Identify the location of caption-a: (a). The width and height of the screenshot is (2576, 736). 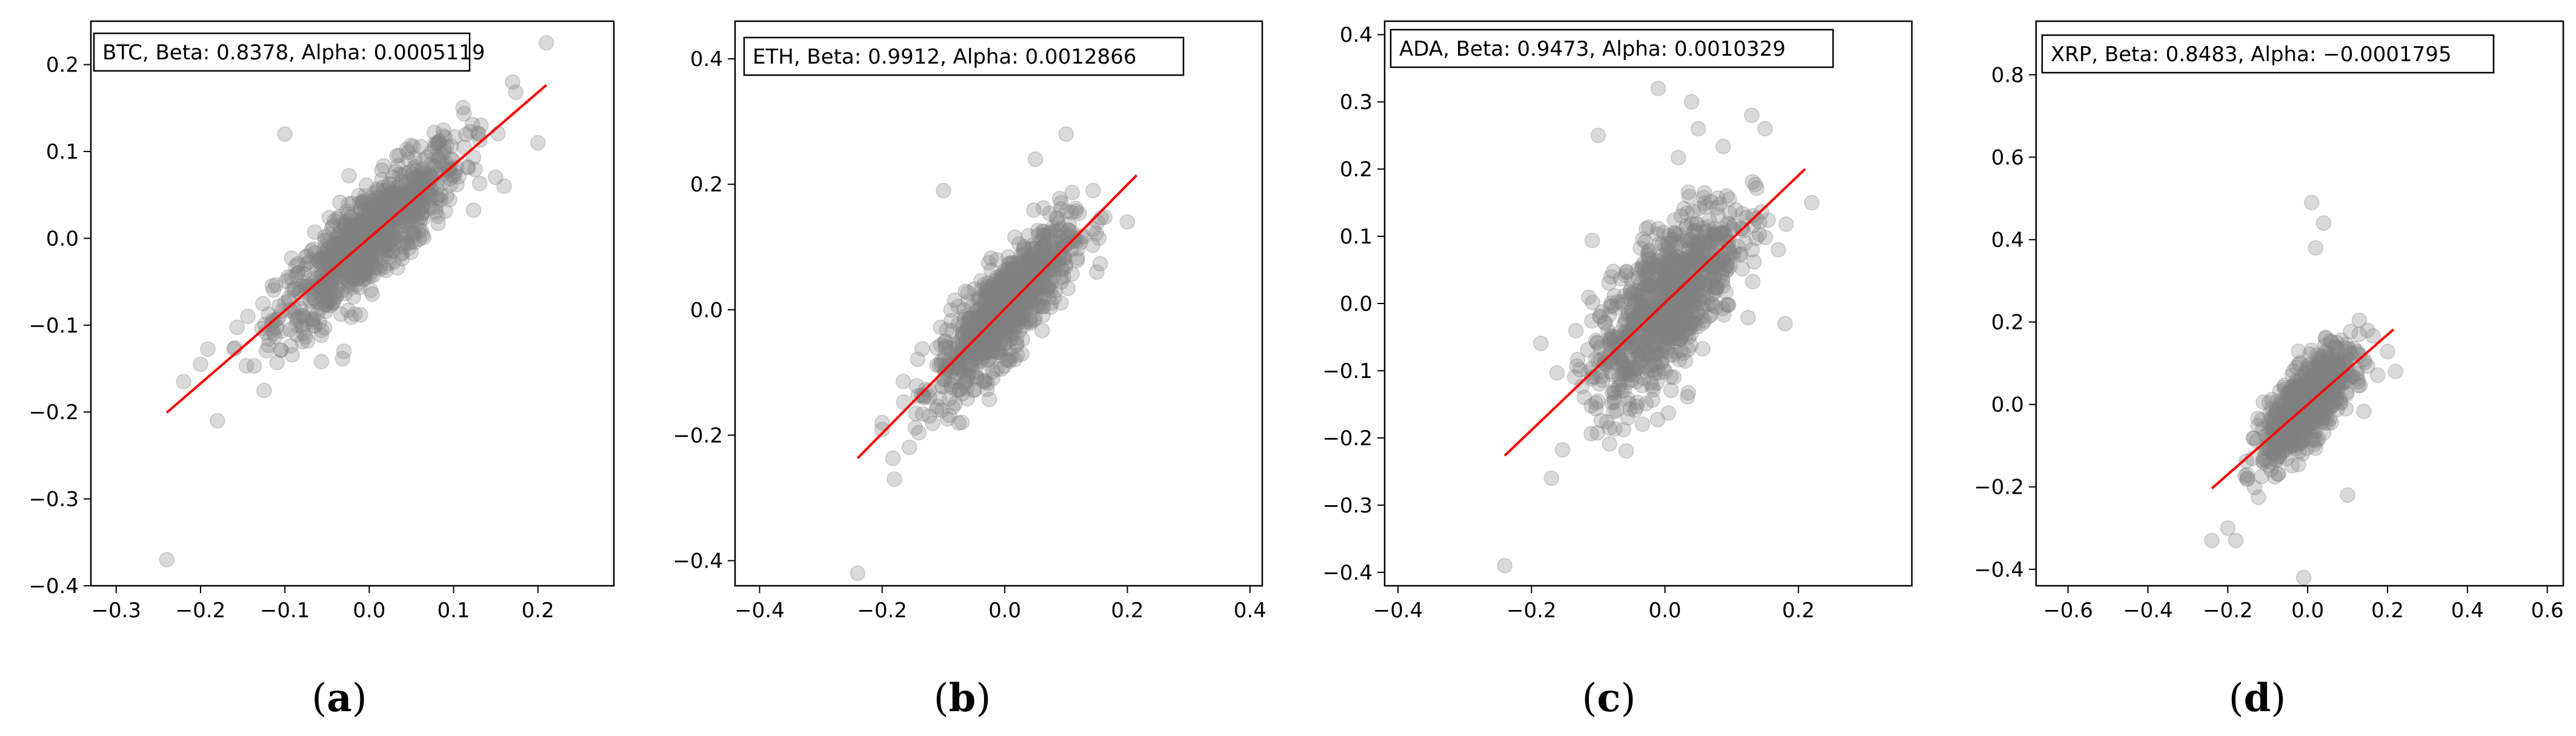
(339, 698).